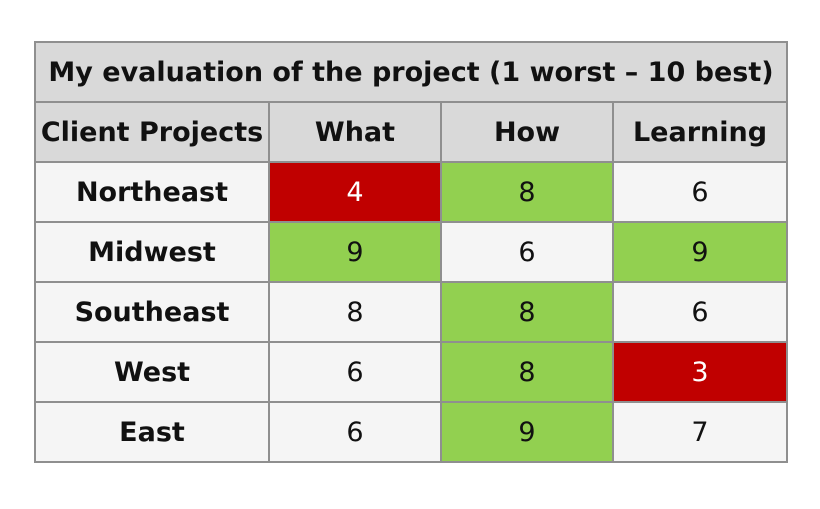 This screenshot has width=820, height=509. I want to click on data-cell: 7, so click(700, 432).